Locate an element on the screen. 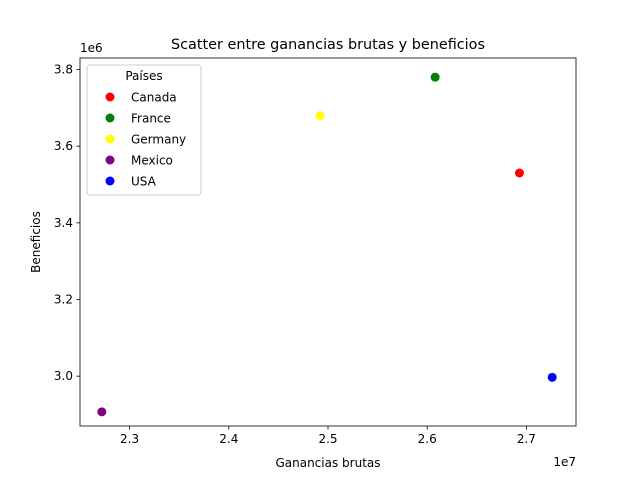 The height and width of the screenshot is (480, 640). point-mexico is located at coordinates (102, 412).